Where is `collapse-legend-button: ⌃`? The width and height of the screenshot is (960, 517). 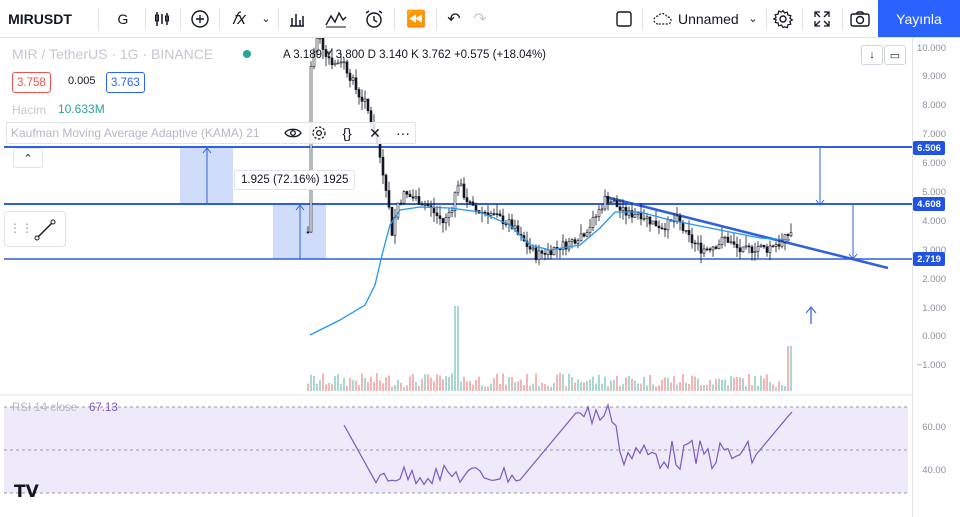
collapse-legend-button: ⌃ is located at coordinates (28, 158).